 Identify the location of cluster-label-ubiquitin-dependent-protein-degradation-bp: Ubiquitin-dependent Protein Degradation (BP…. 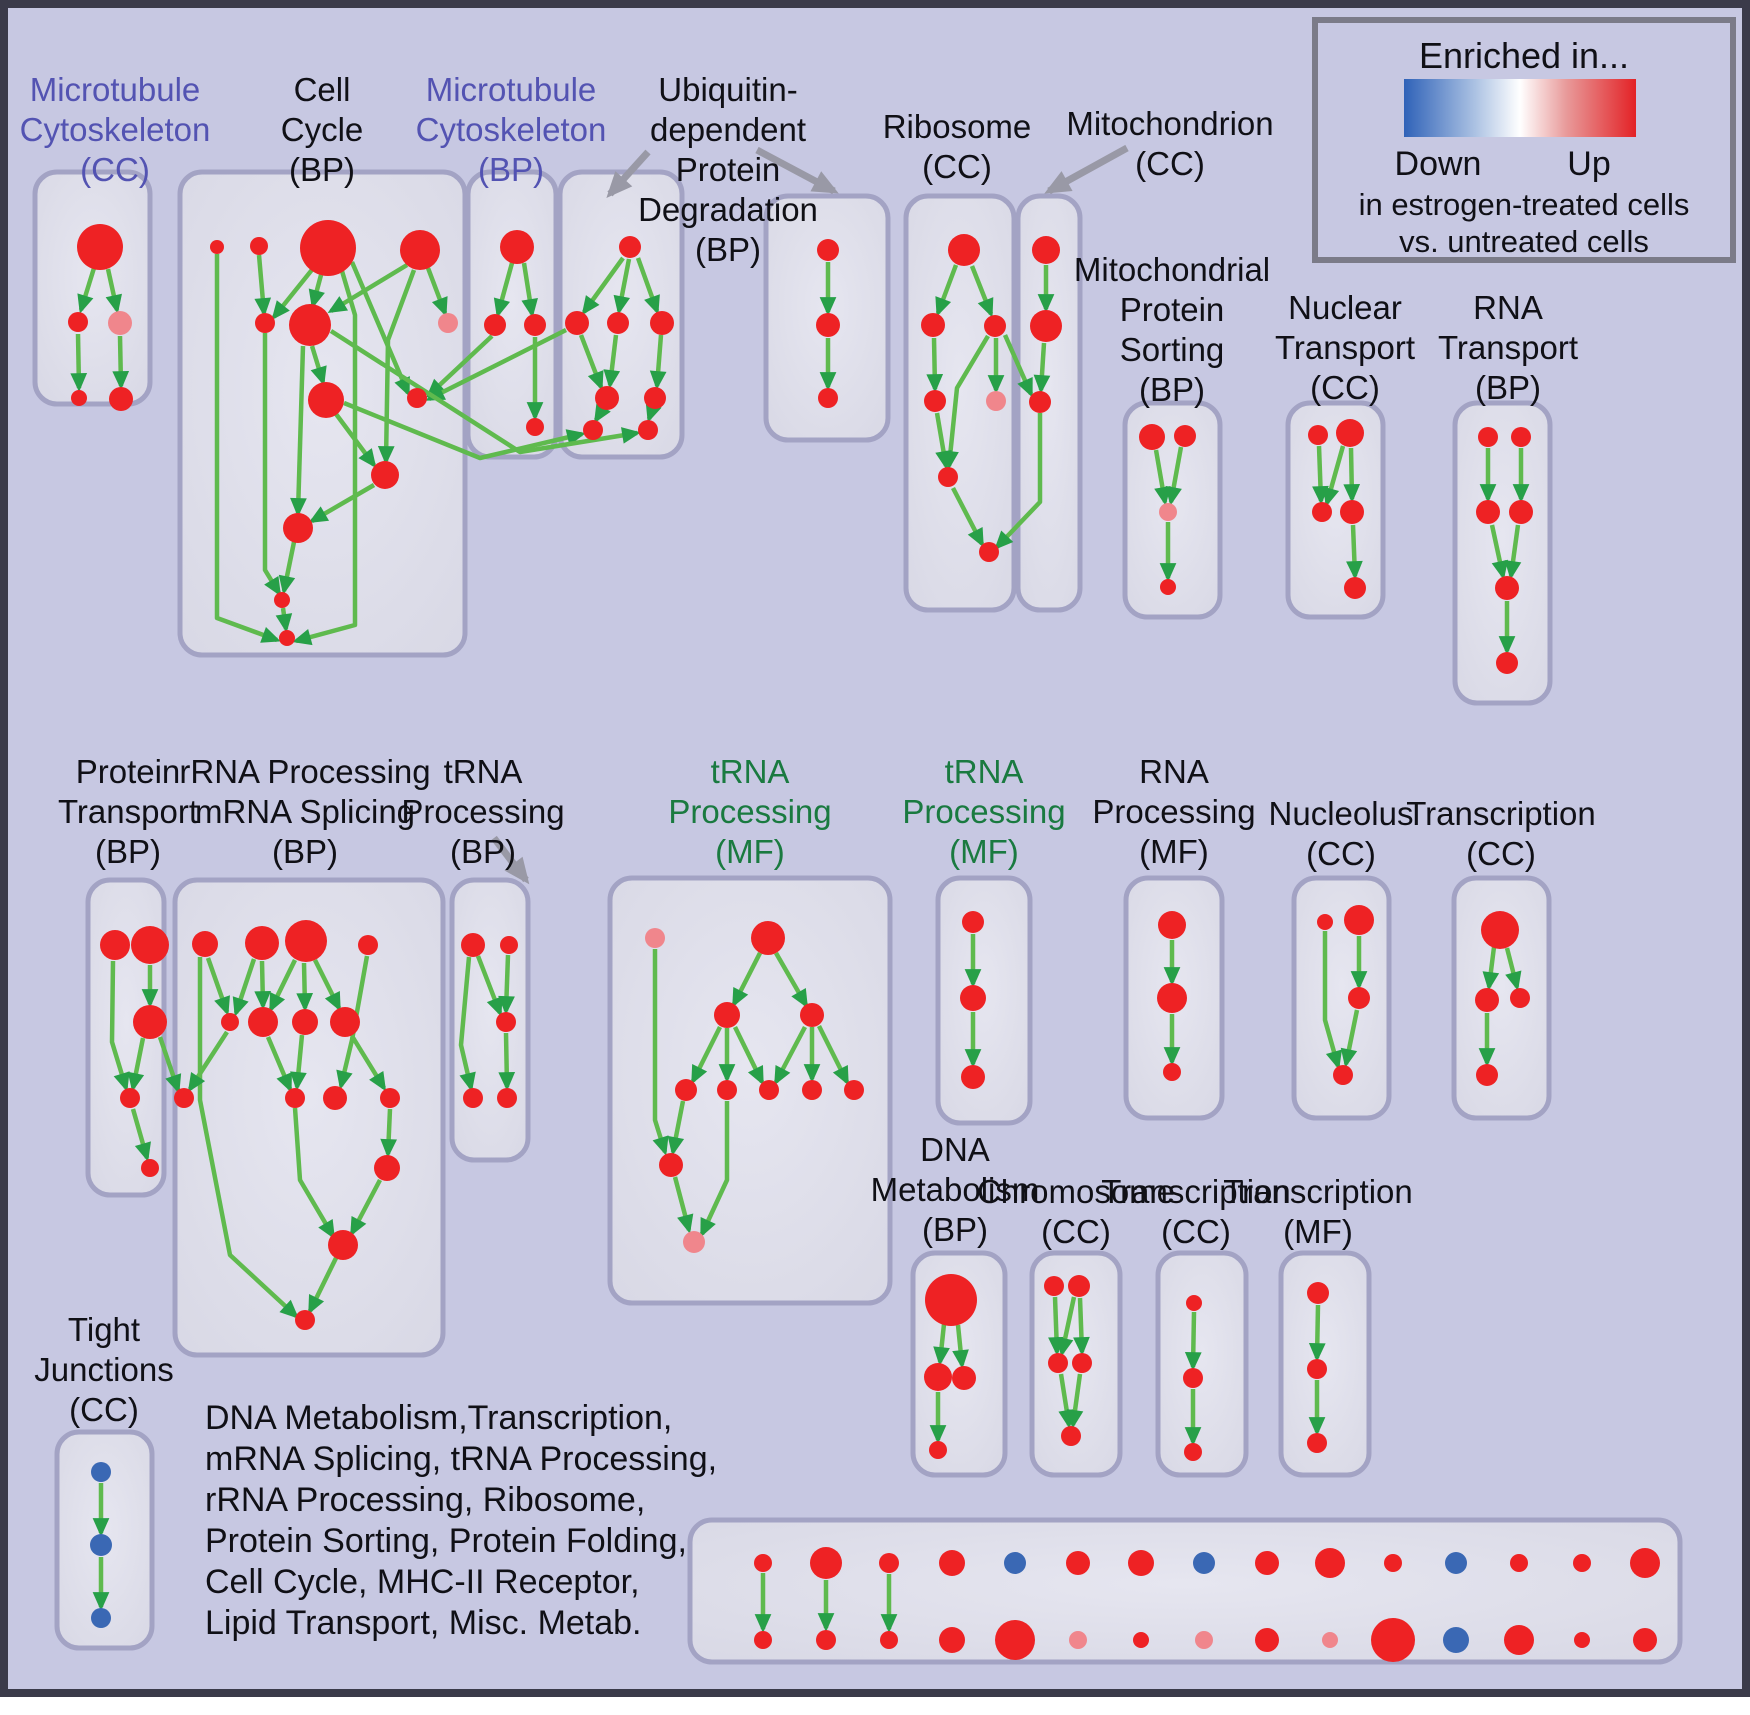
(728, 169).